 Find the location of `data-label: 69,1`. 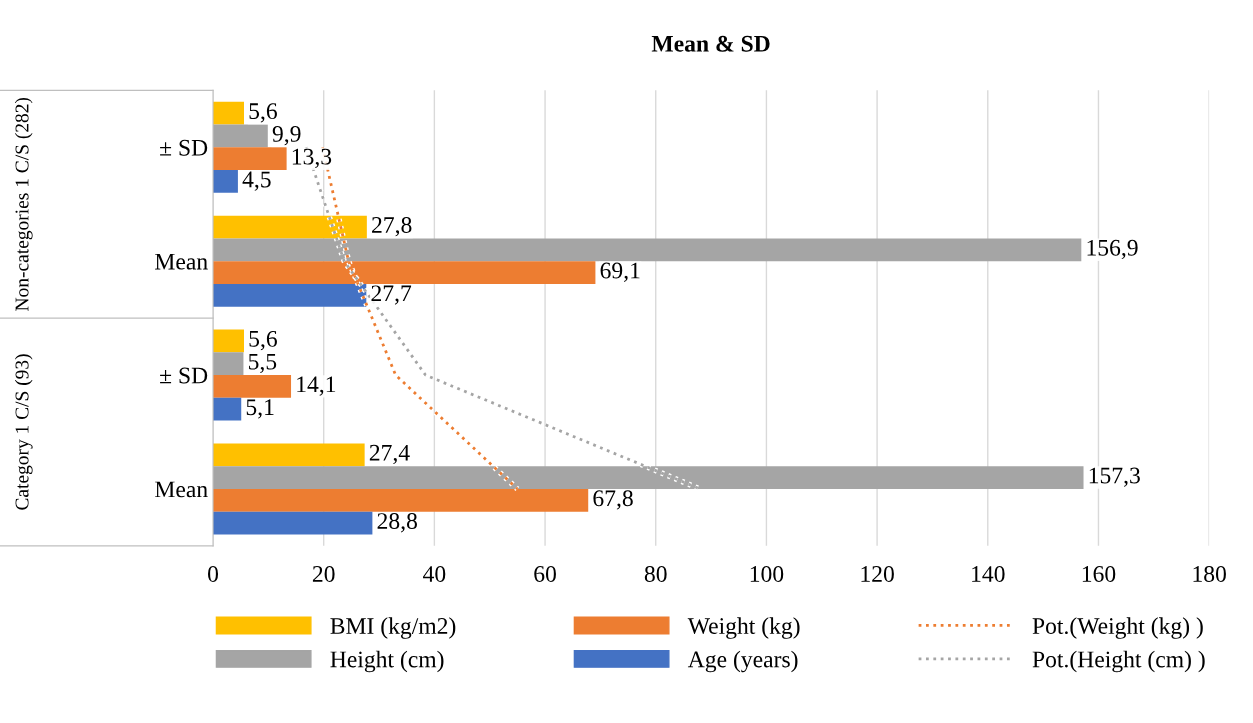

data-label: 69,1 is located at coordinates (620, 272).